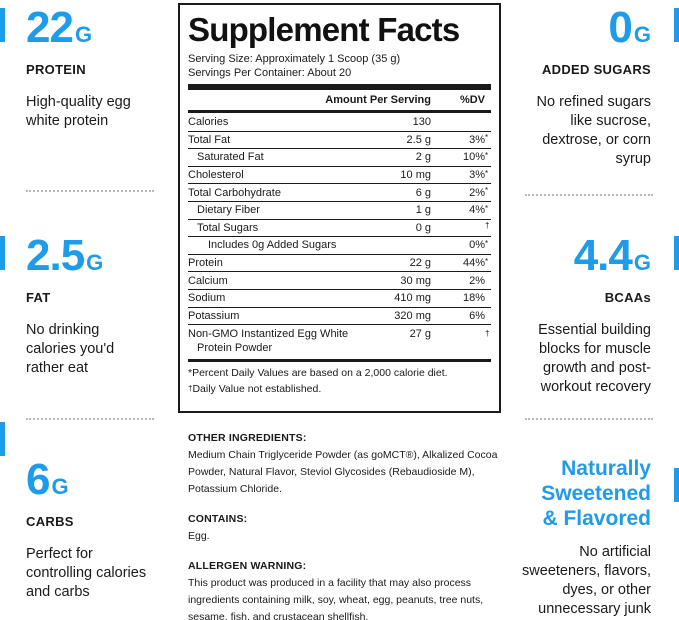 The width and height of the screenshot is (679, 620). I want to click on supplement-facts-title: Supplement Facts, so click(324, 29).